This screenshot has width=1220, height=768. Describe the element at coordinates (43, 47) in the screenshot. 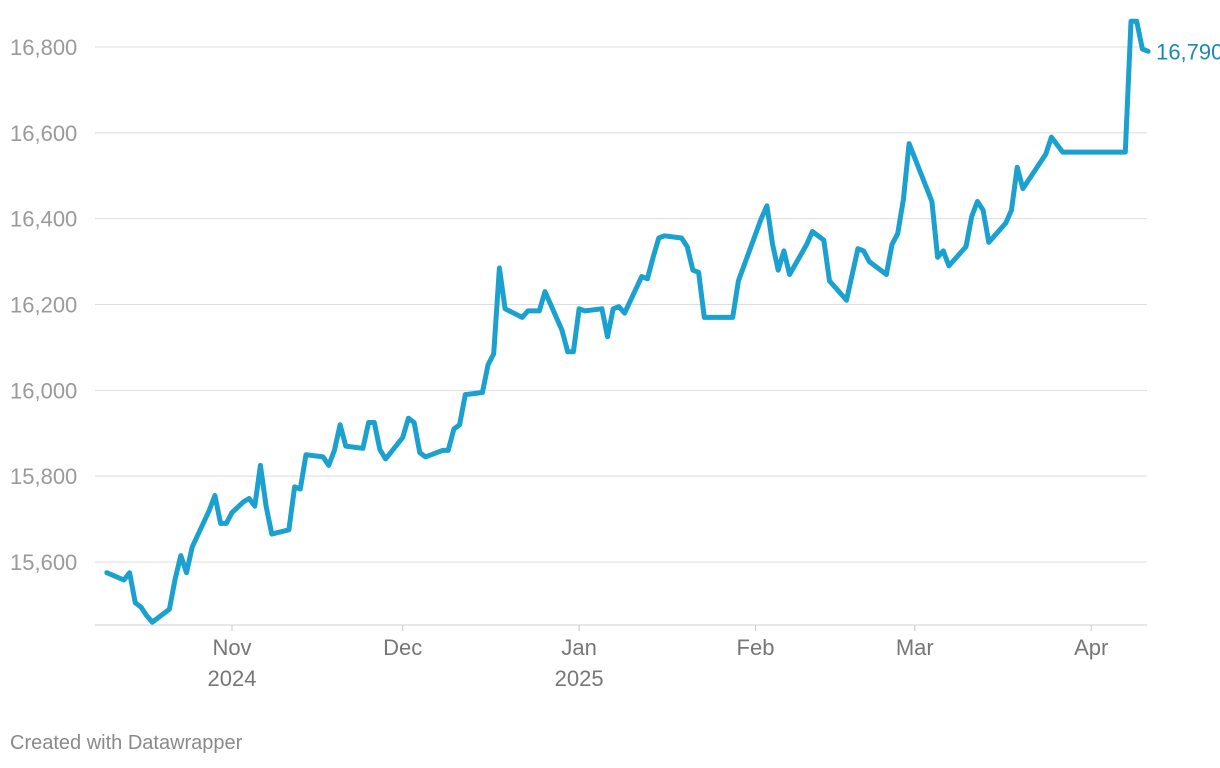

I see `y-tick-label: 16,800` at that location.